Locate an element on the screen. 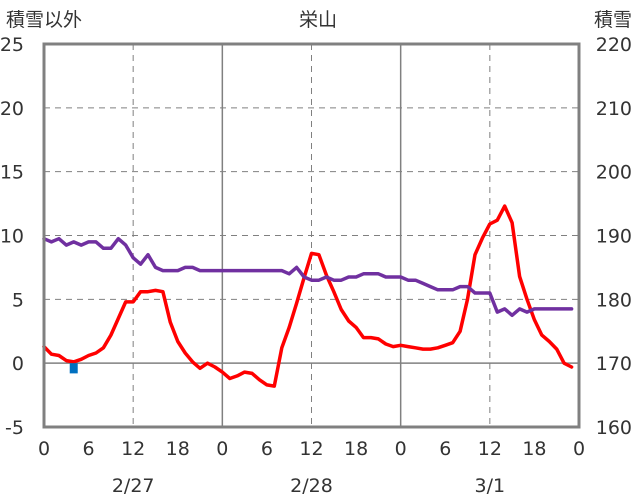 The width and height of the screenshot is (636, 501). y-right-tick-label: 210 is located at coordinates (614, 109).